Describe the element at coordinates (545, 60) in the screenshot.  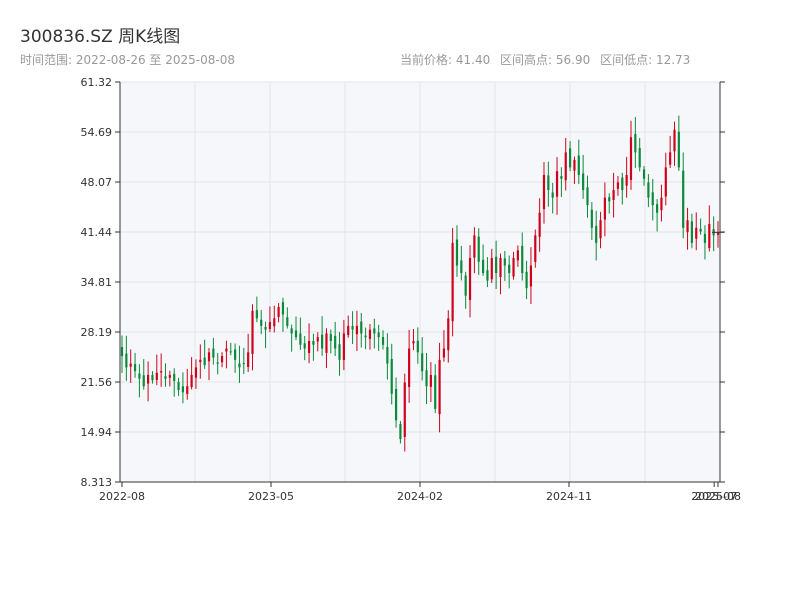
I see `period-high-label: 区间高点: 56.90` at that location.